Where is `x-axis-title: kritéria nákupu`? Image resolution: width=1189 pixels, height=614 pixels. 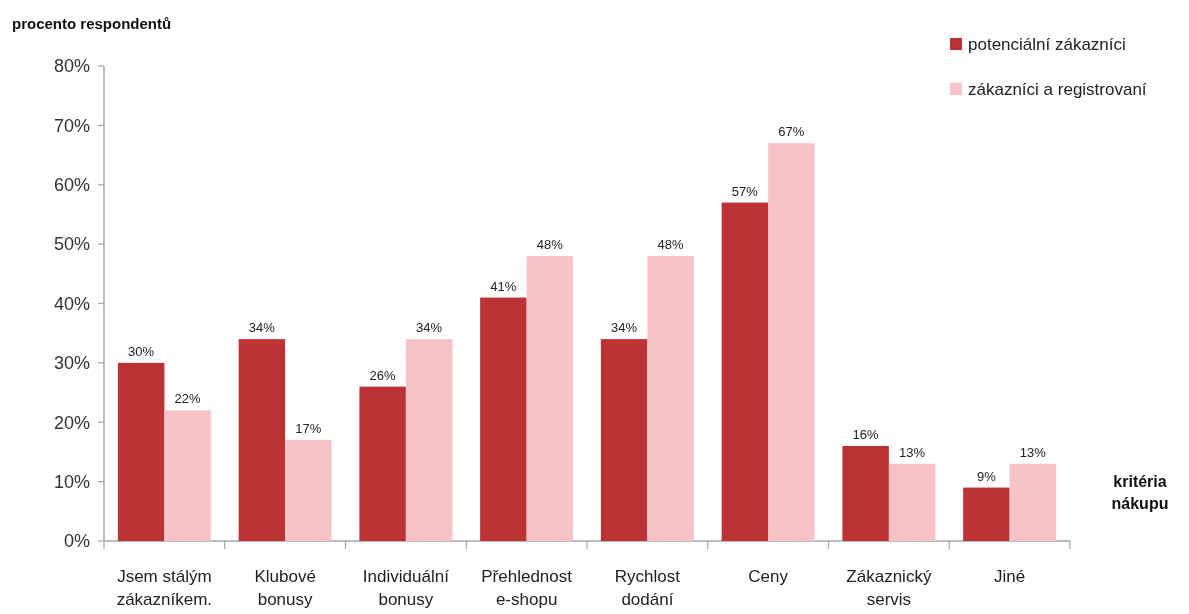
x-axis-title: kritéria nákupu is located at coordinates (1140, 492).